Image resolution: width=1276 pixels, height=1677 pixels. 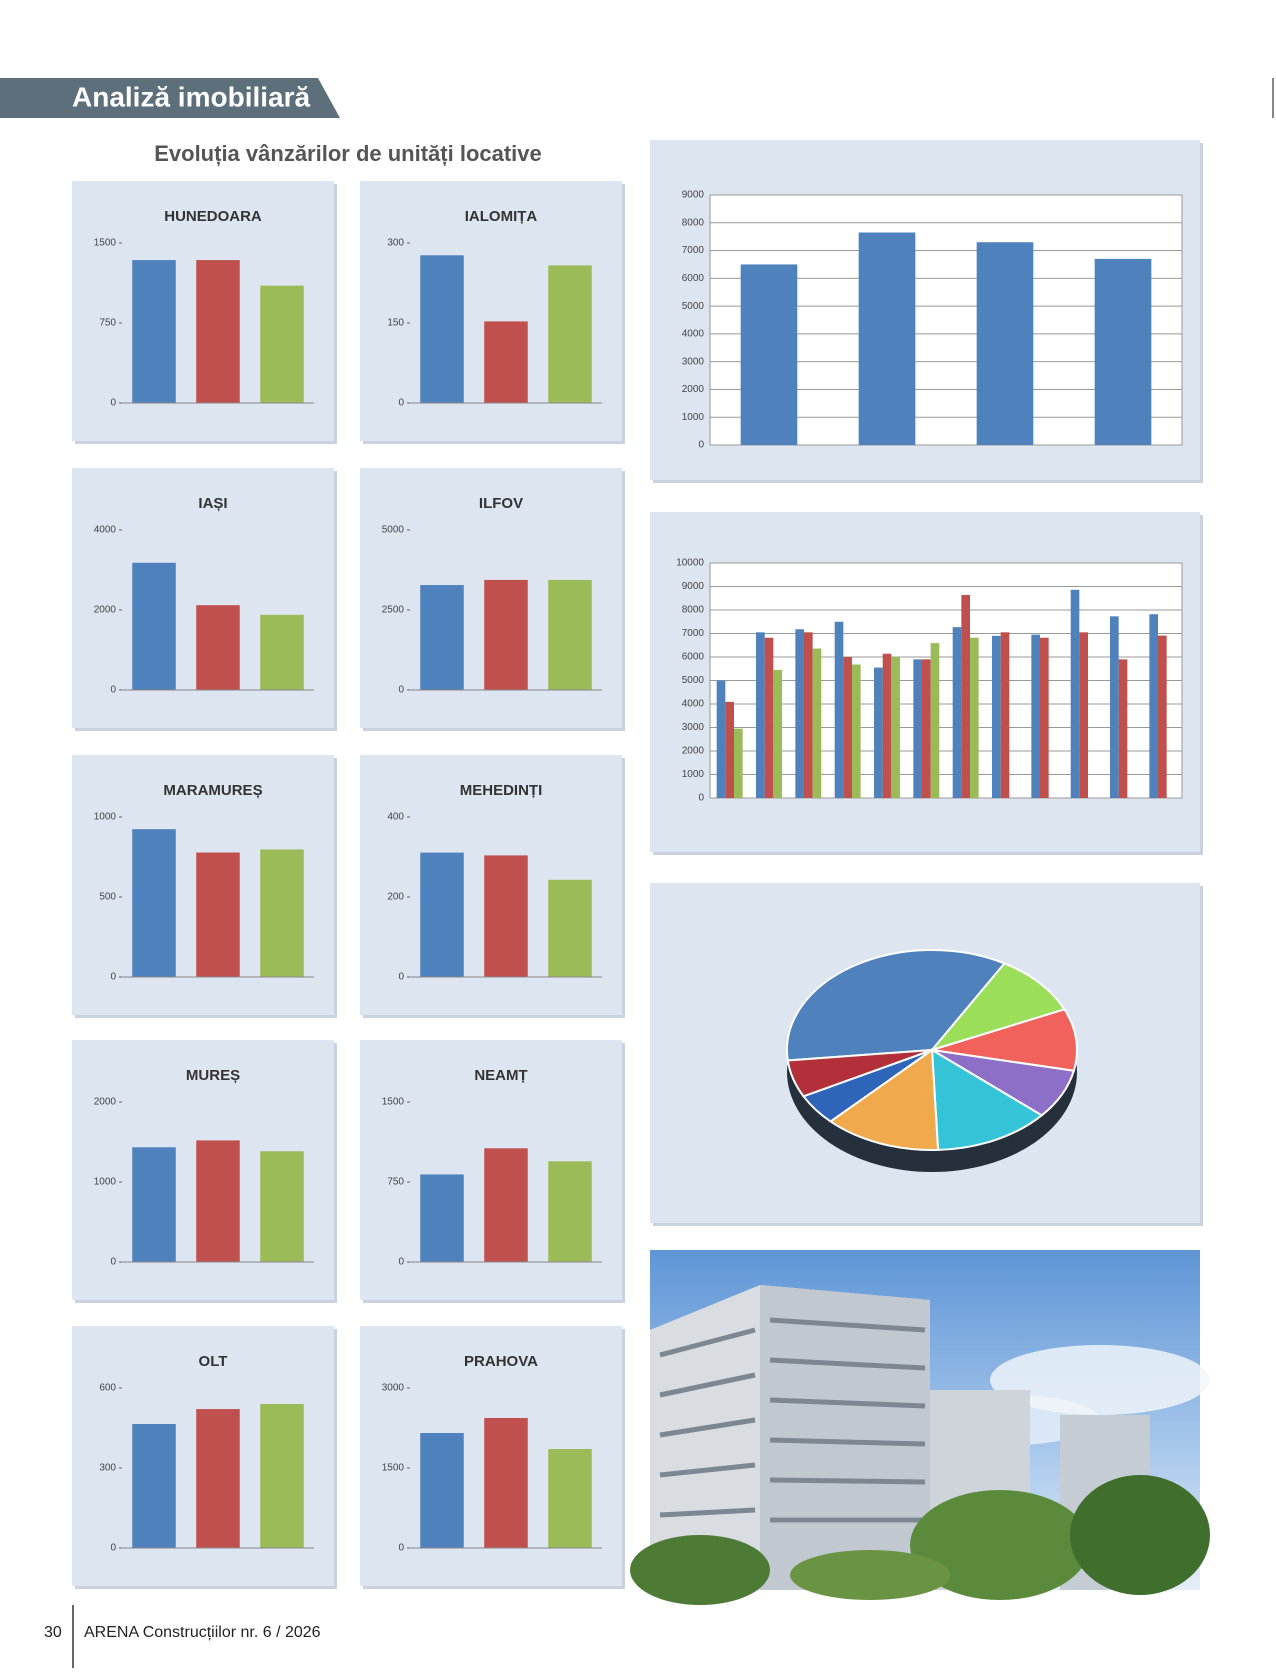 What do you see at coordinates (212, 790) in the screenshot?
I see `county-title: MARAMUREȘ` at bounding box center [212, 790].